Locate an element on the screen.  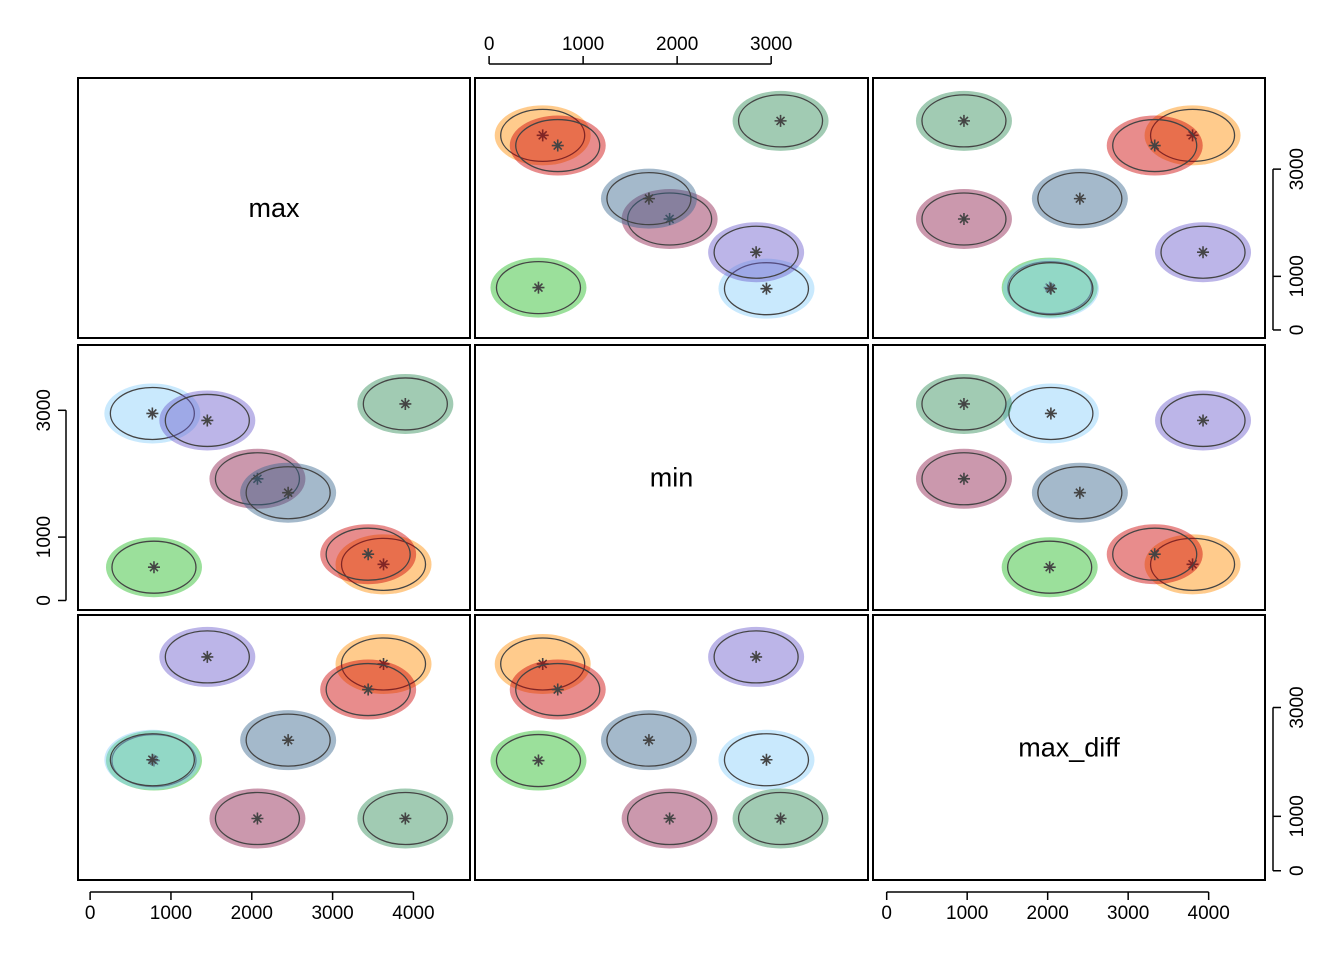
variable-label: max is located at coordinates (274, 208).